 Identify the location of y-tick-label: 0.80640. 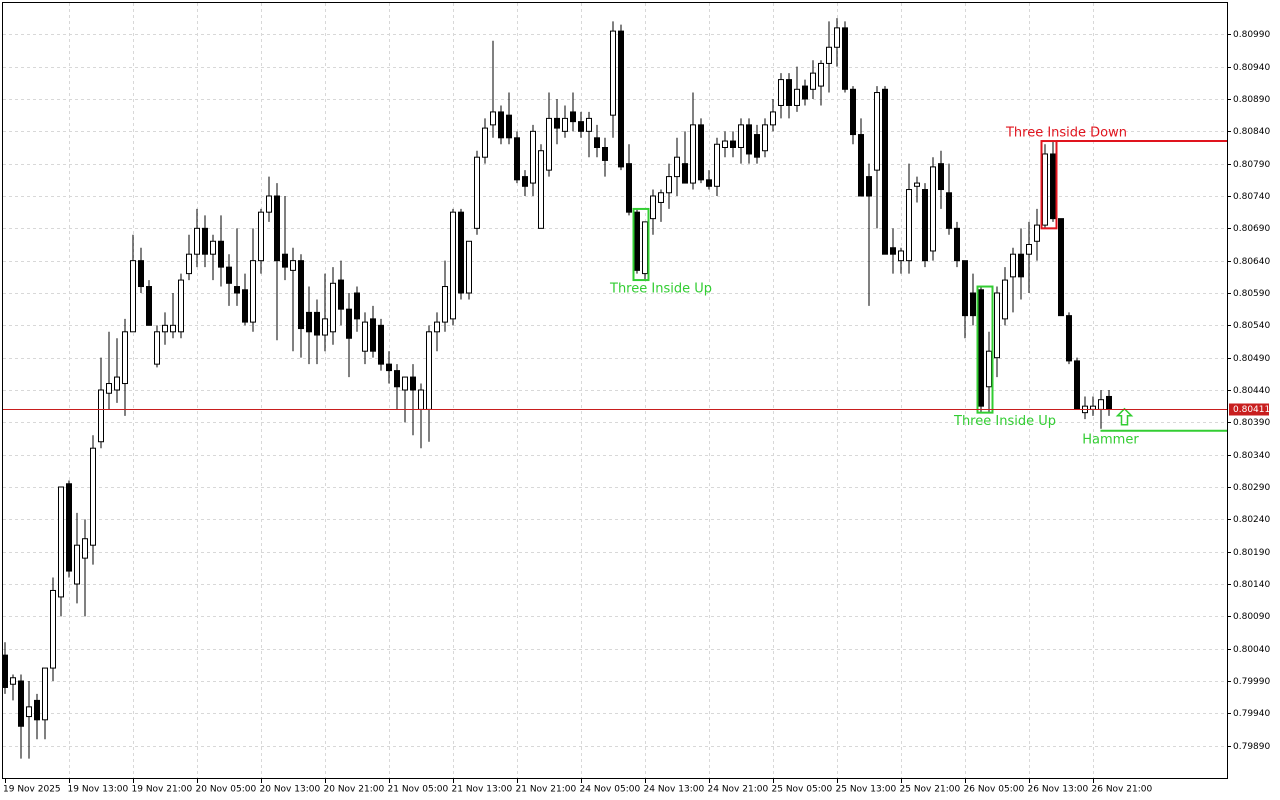
(1251, 262).